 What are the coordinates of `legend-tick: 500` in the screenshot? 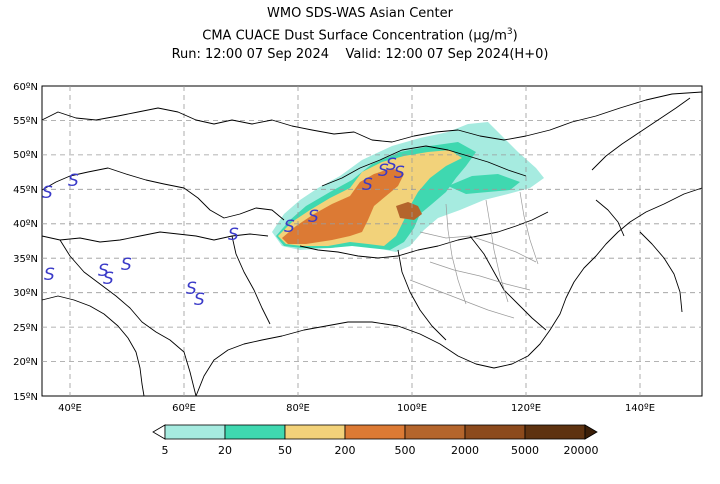 It's located at (405, 450).